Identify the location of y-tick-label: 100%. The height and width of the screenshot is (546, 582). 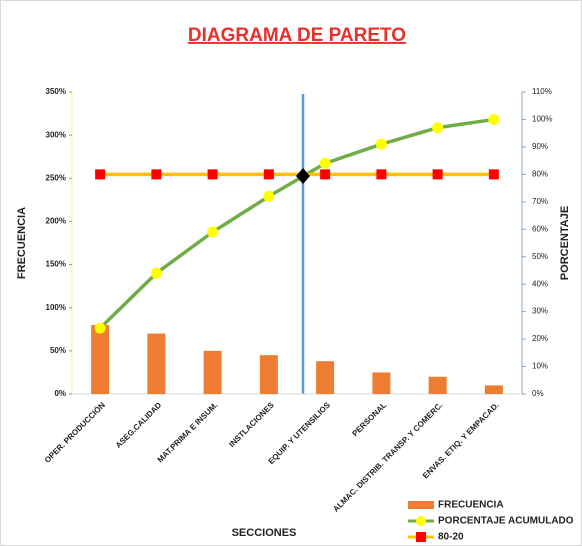
(56, 307).